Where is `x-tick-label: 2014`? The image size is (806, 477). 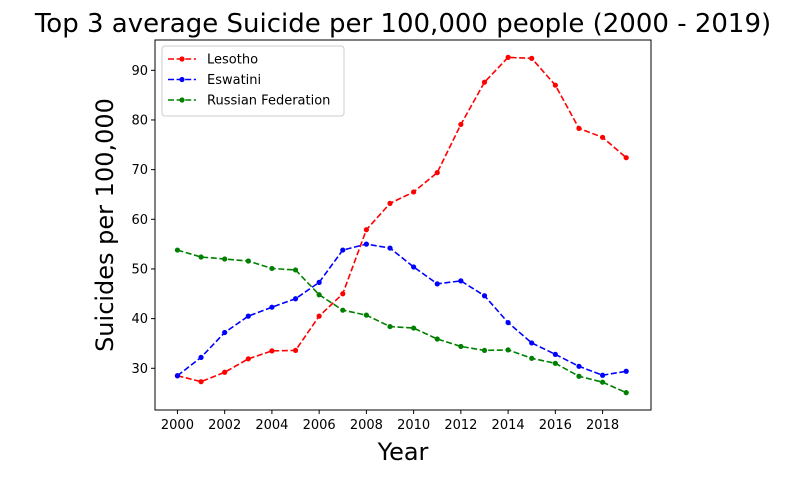
x-tick-label: 2014 is located at coordinates (508, 425).